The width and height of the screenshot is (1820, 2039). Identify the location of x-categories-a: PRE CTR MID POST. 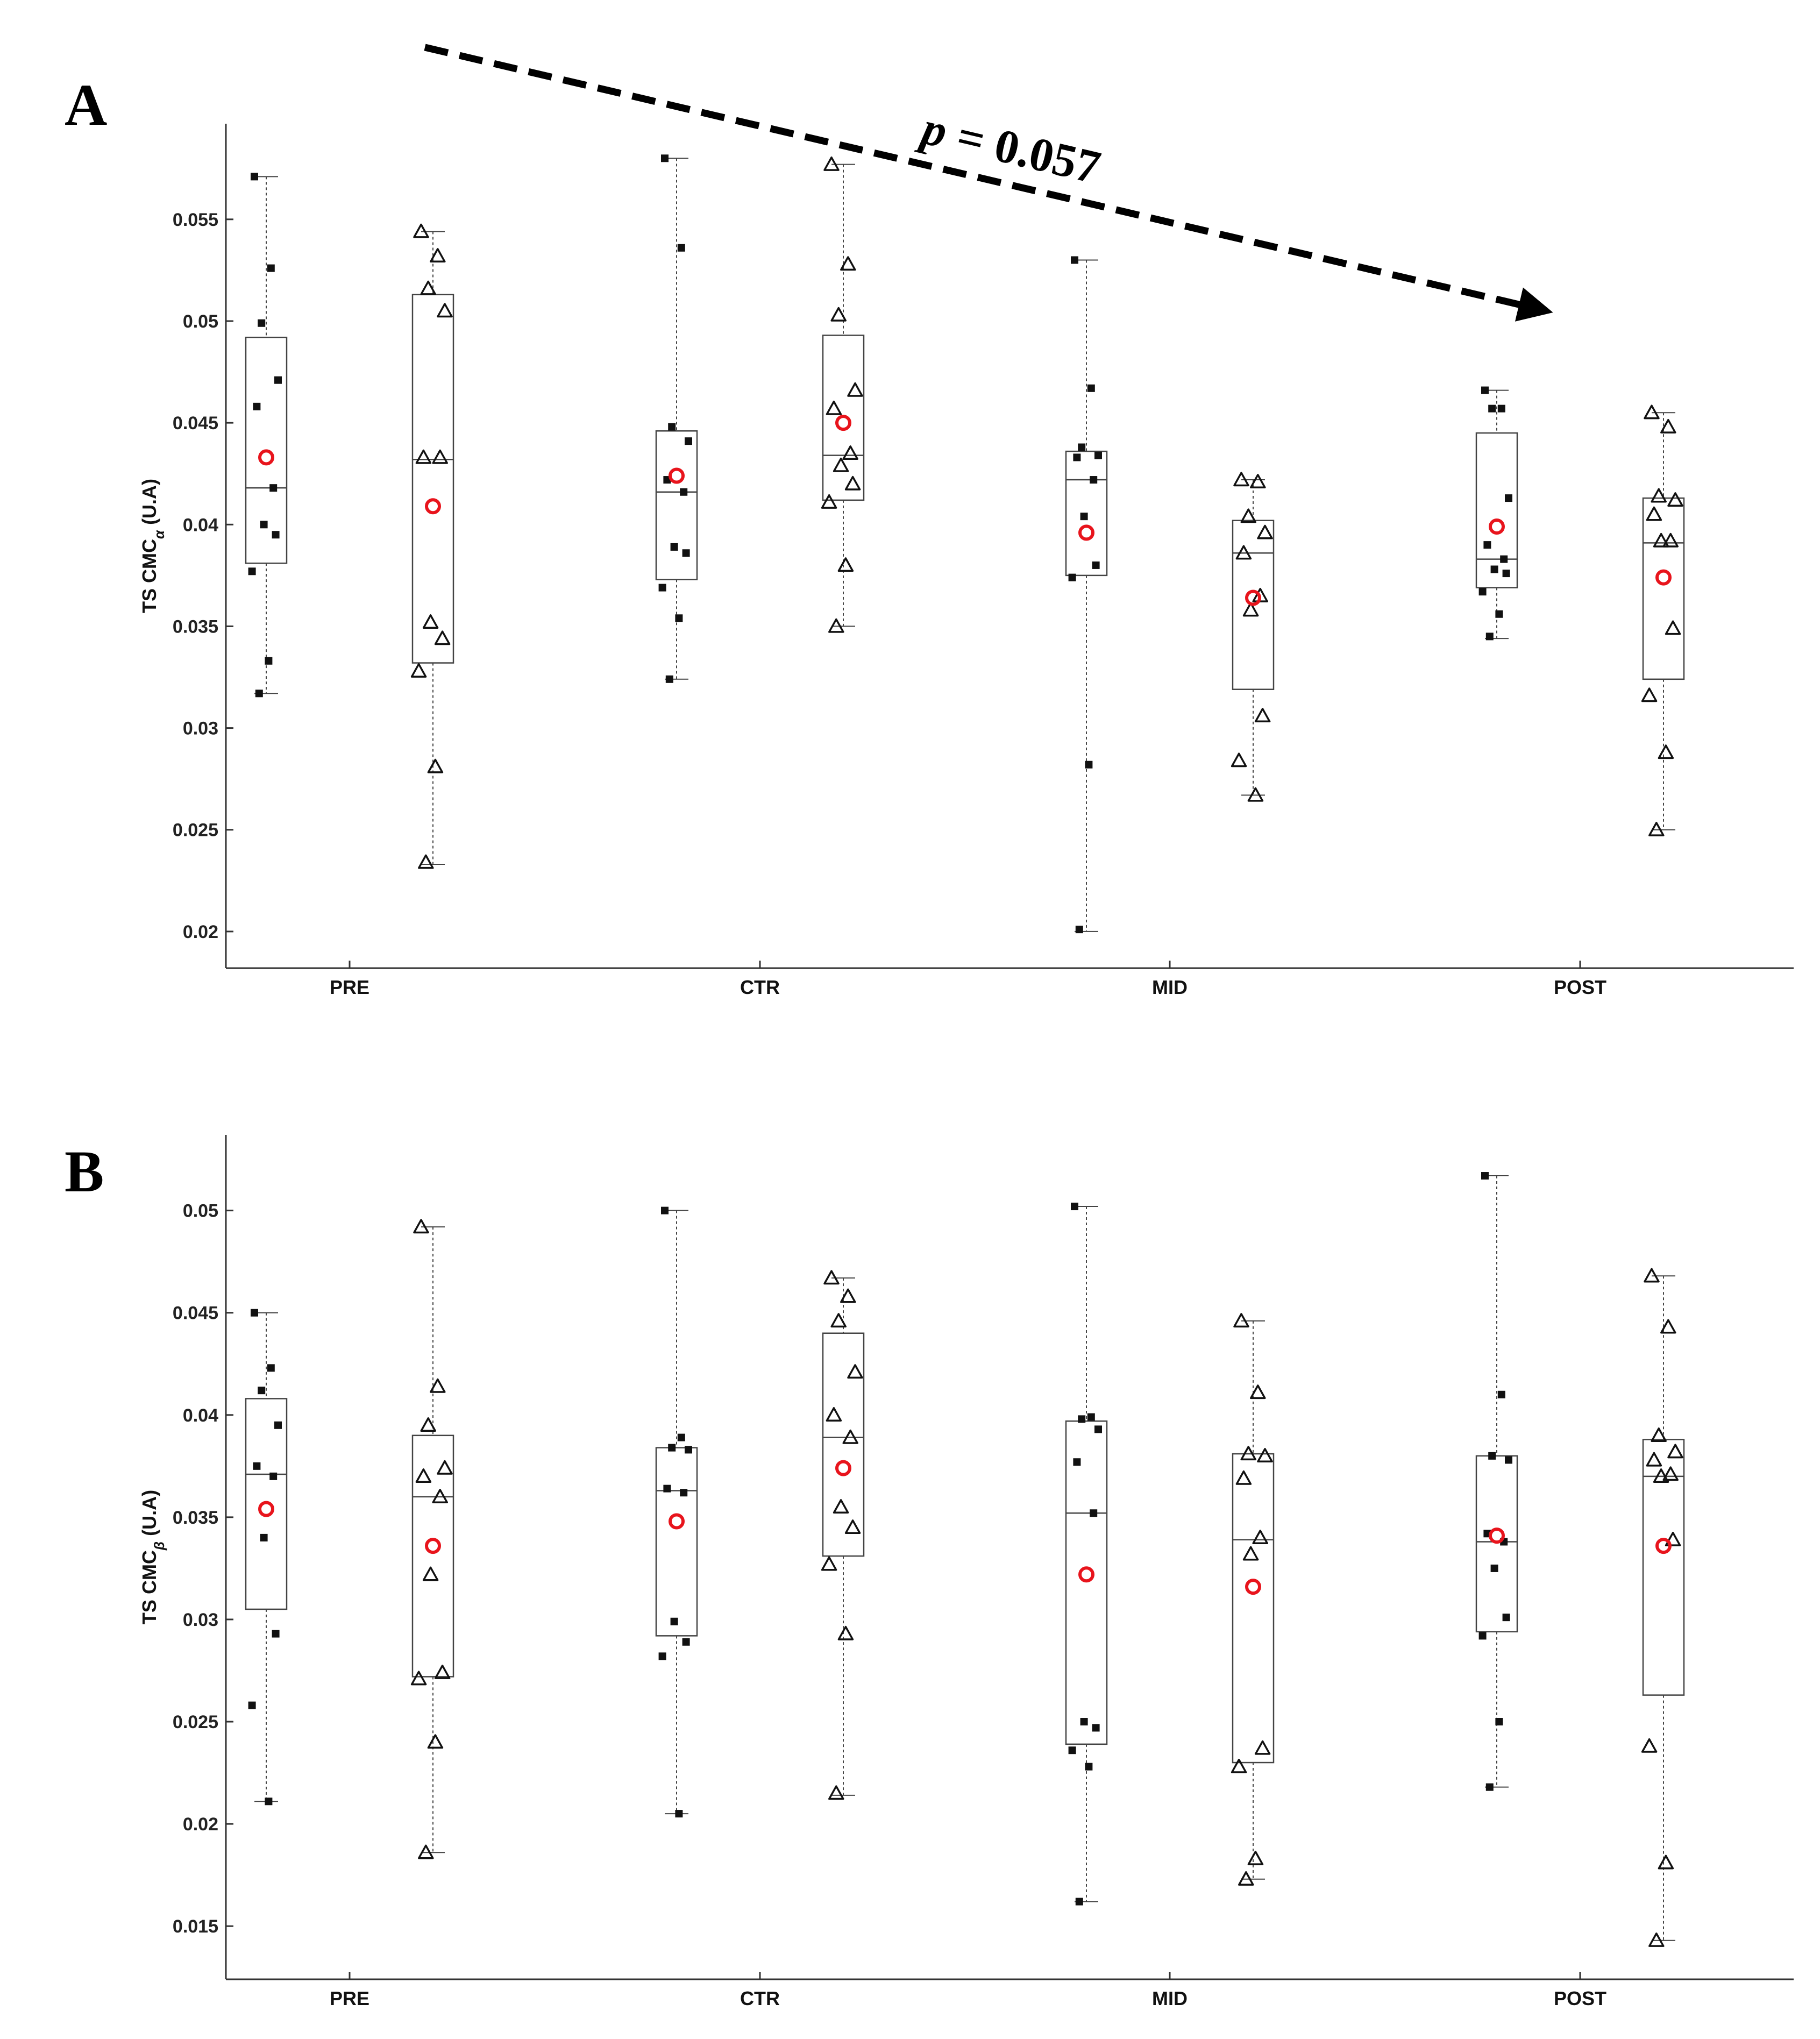
(968, 979).